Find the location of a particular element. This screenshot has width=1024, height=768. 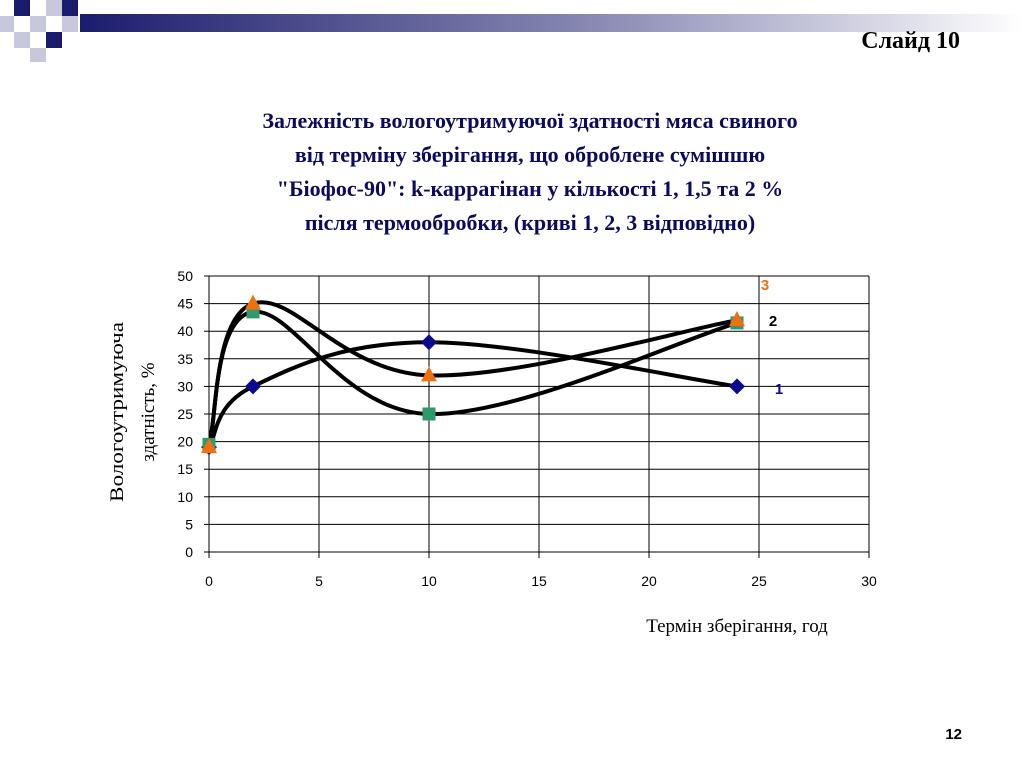

y-tick-label: 0 is located at coordinates (189, 552).